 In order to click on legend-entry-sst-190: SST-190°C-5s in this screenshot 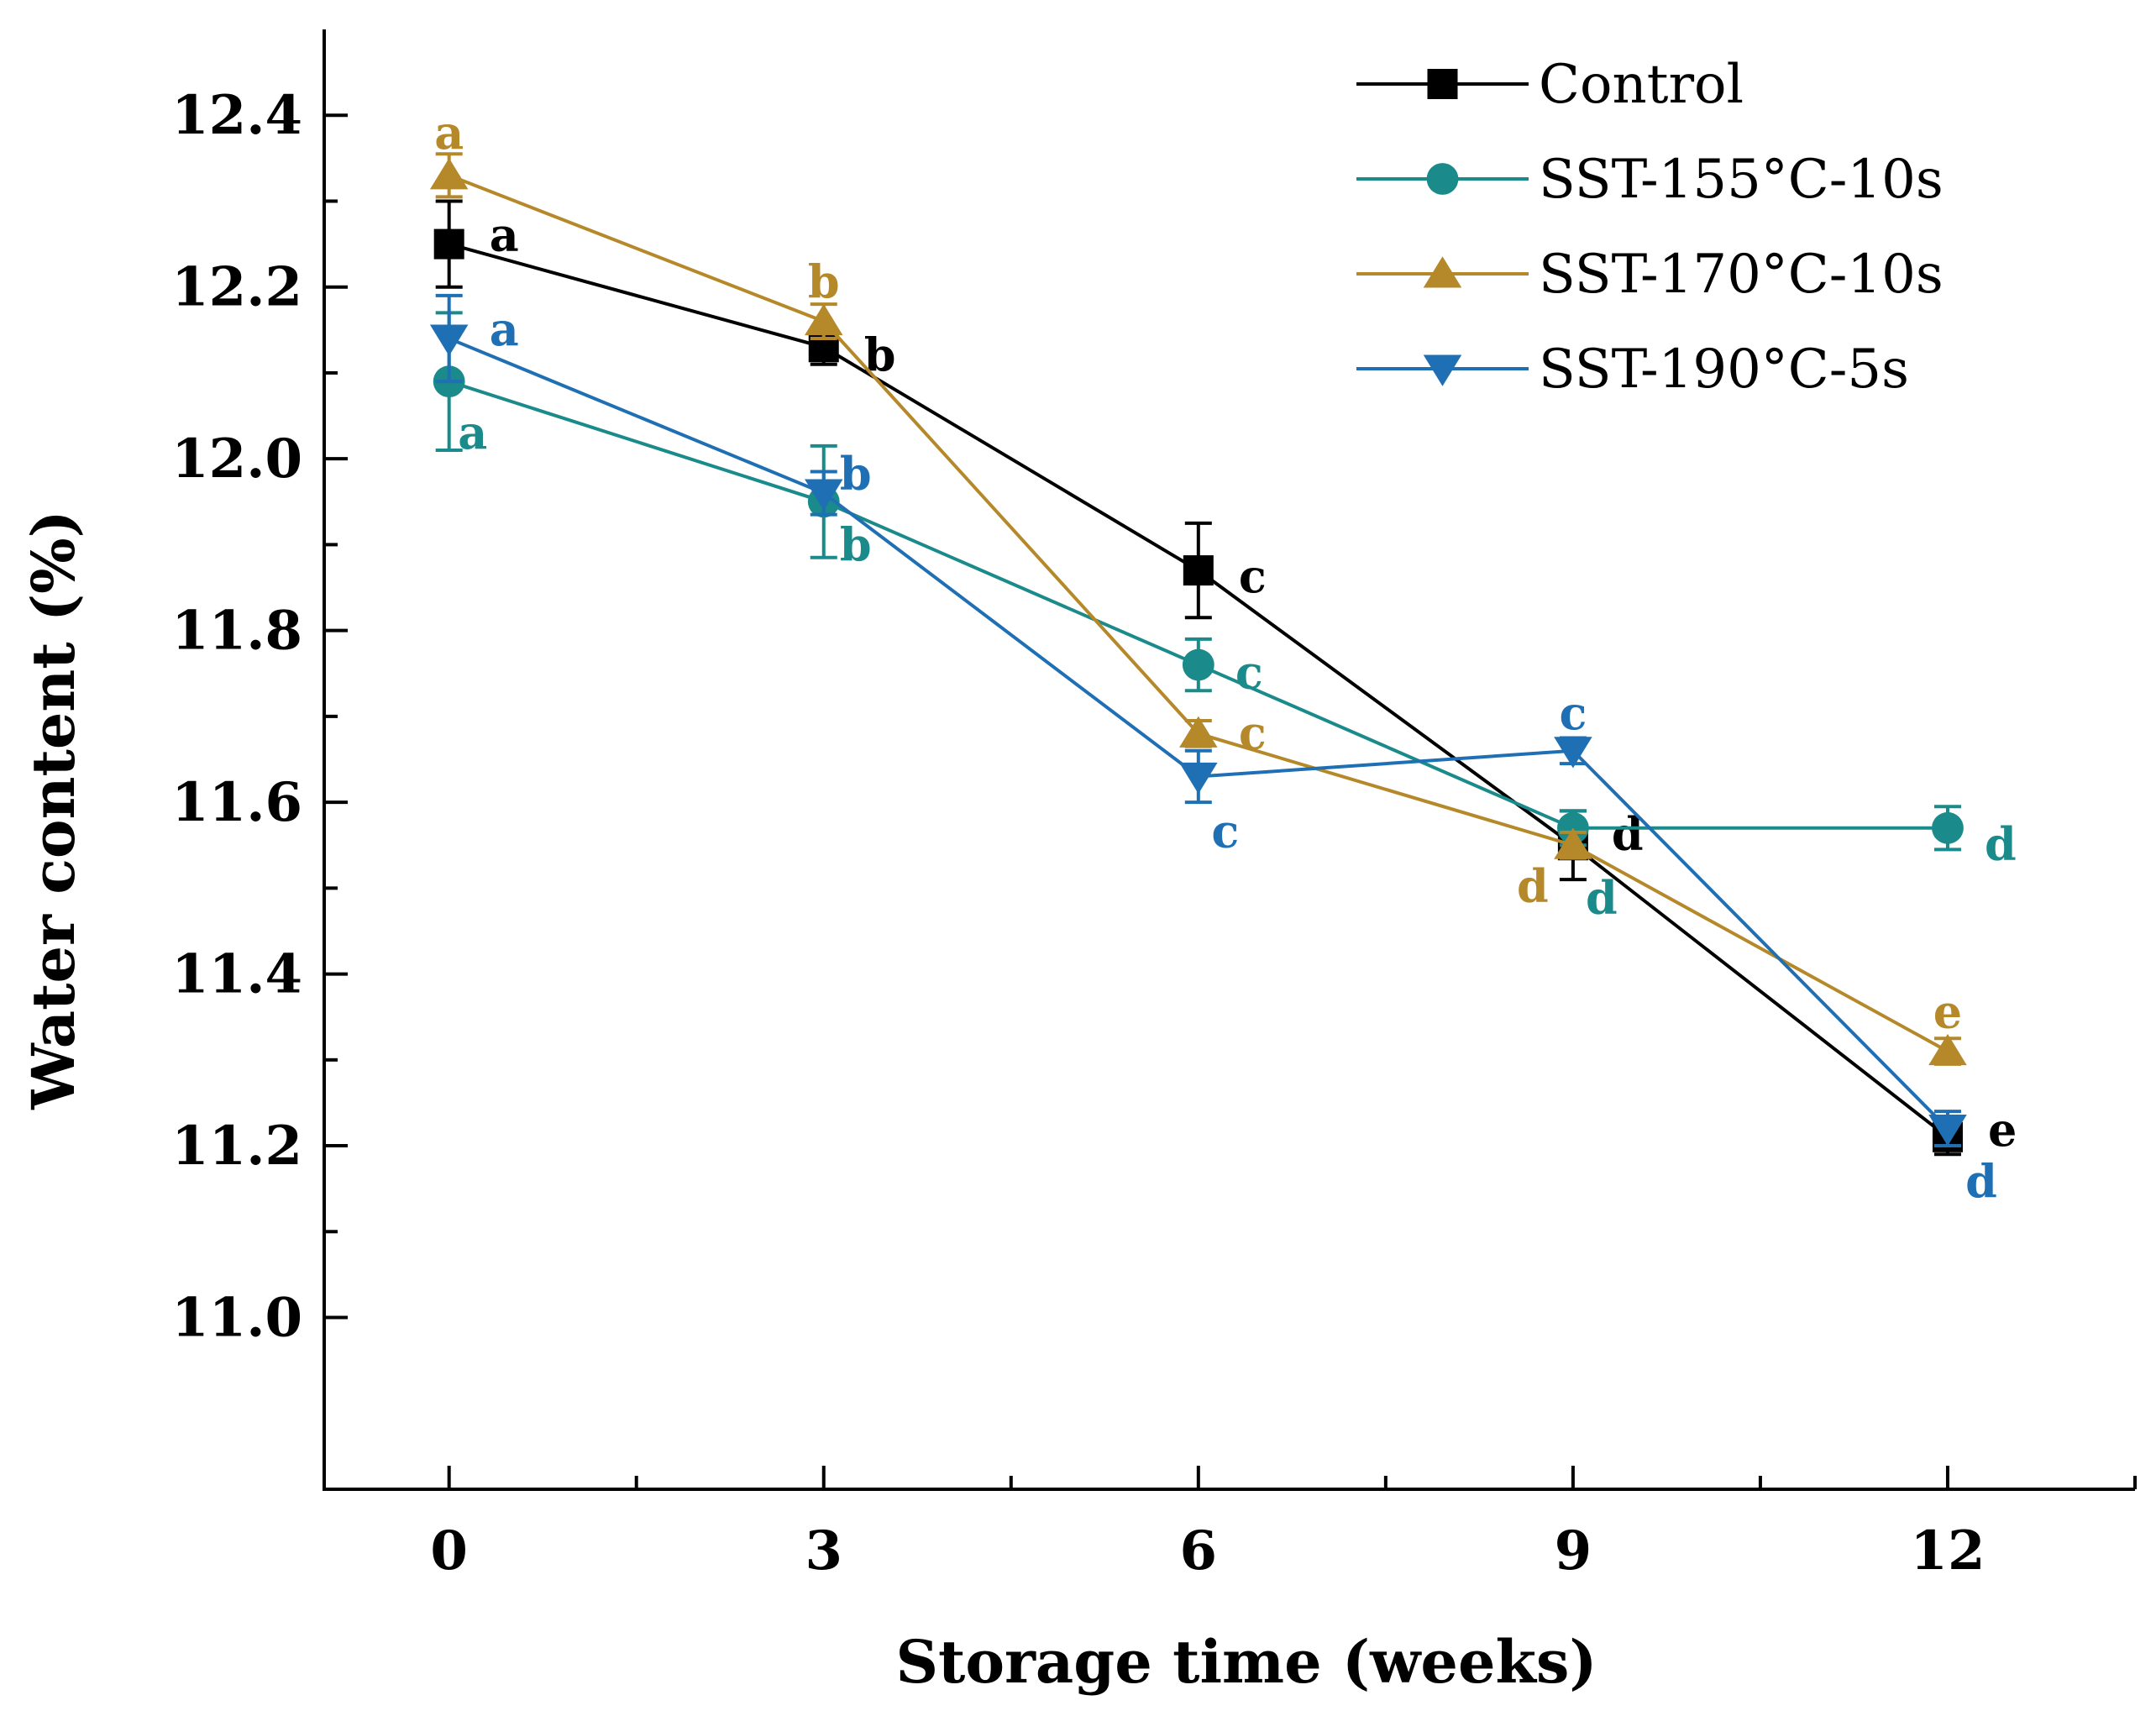, I will do `click(1632, 370)`.